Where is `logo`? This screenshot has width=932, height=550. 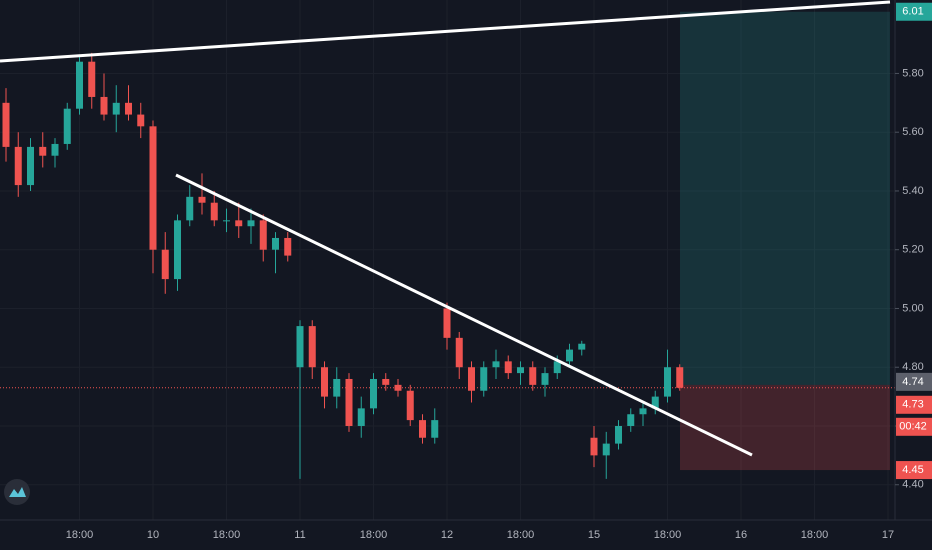 logo is located at coordinates (17, 492).